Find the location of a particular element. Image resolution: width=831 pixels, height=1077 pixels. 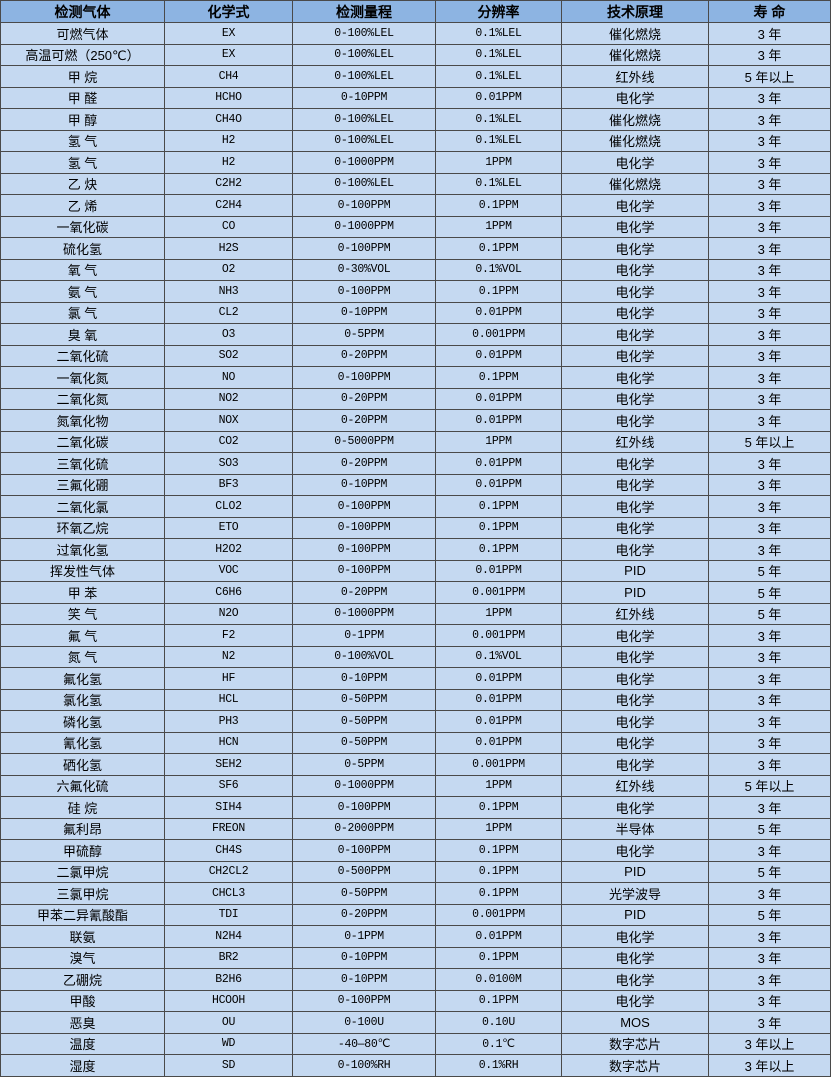

table-row: 甲酸 HCOOH 0-100PPM 0.1PPM 电化学 3 年 is located at coordinates (415, 1000).